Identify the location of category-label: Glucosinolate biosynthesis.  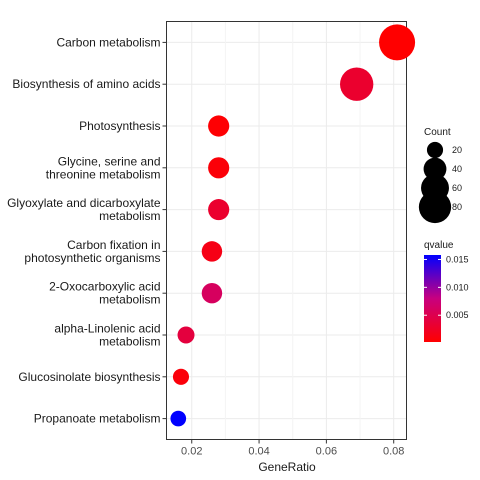
(89, 377).